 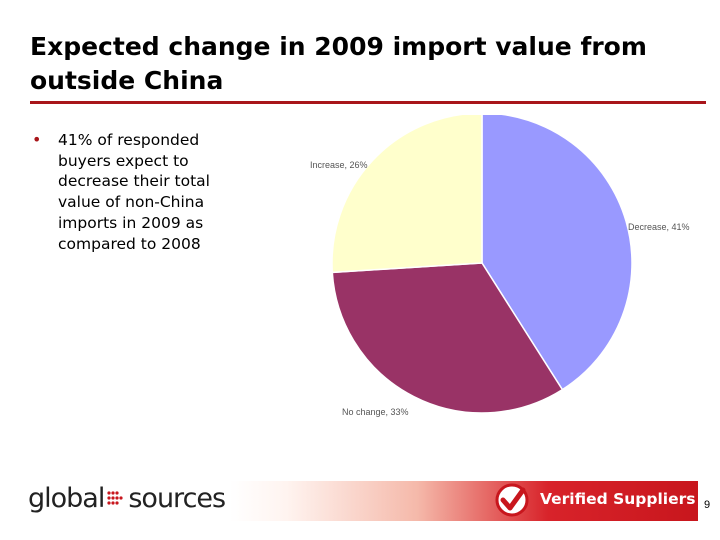 What do you see at coordinates (115, 498) in the screenshot?
I see `logo-globe-icon` at bounding box center [115, 498].